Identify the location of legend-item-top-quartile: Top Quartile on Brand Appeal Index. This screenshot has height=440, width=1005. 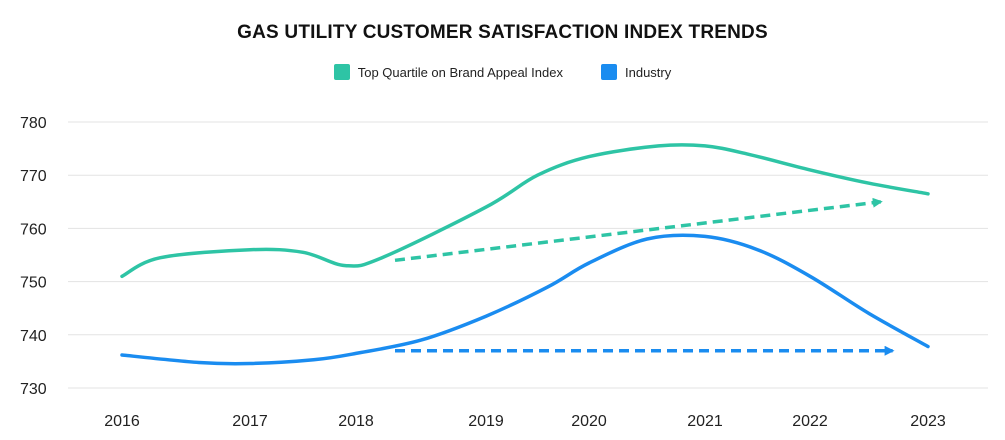
(448, 72).